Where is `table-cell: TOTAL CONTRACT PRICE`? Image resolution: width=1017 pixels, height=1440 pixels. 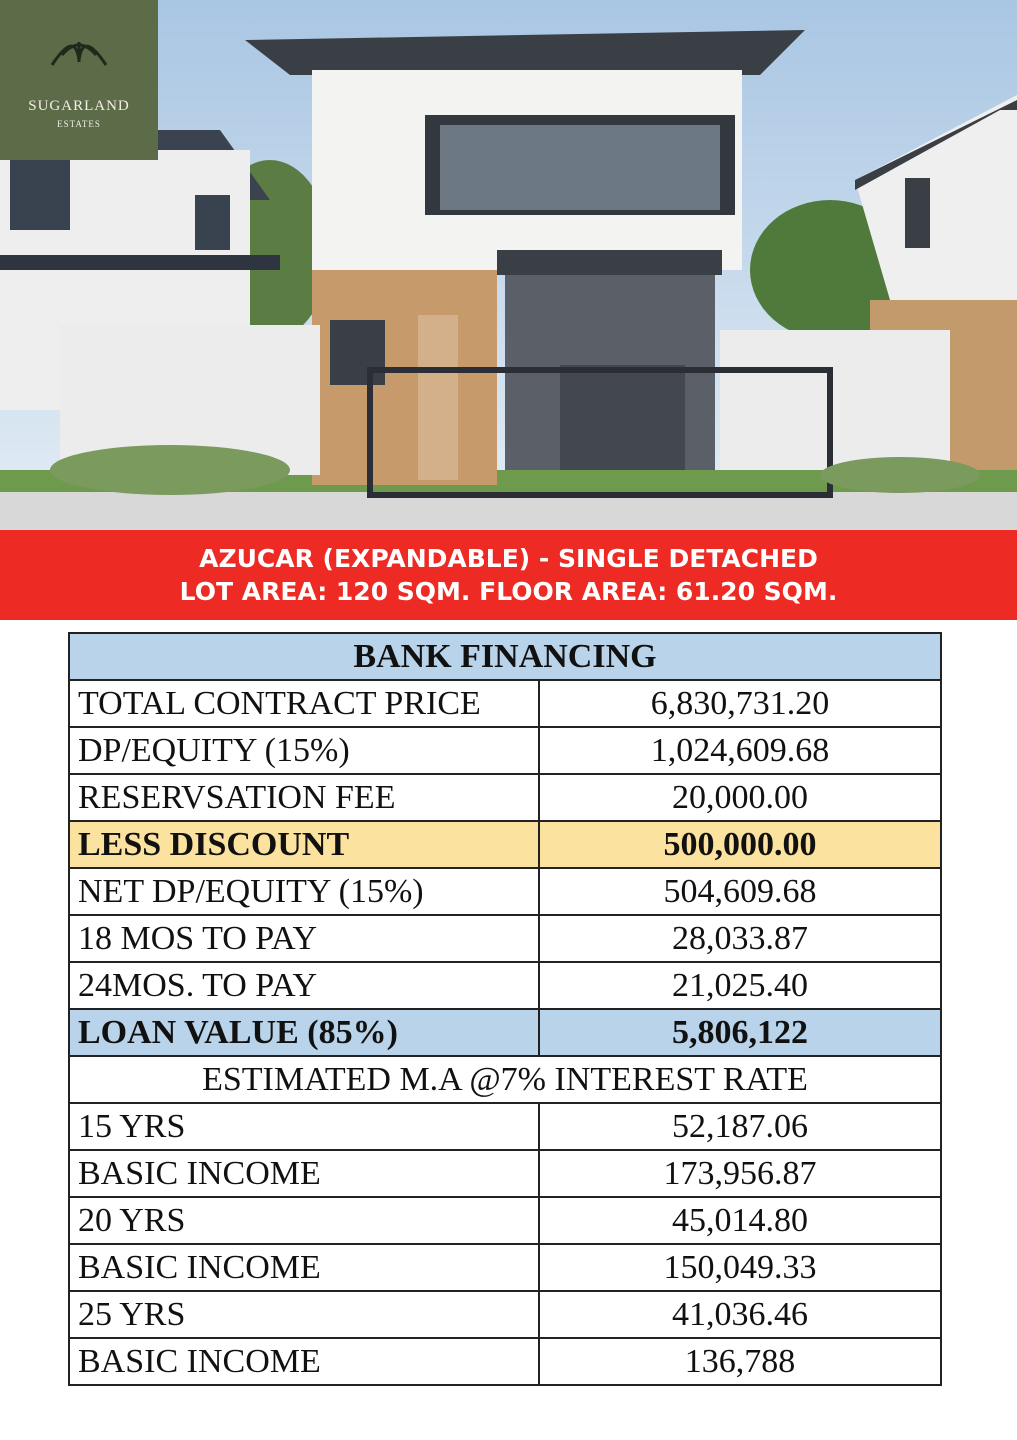
table-cell: TOTAL CONTRACT PRICE is located at coordinates (304, 703).